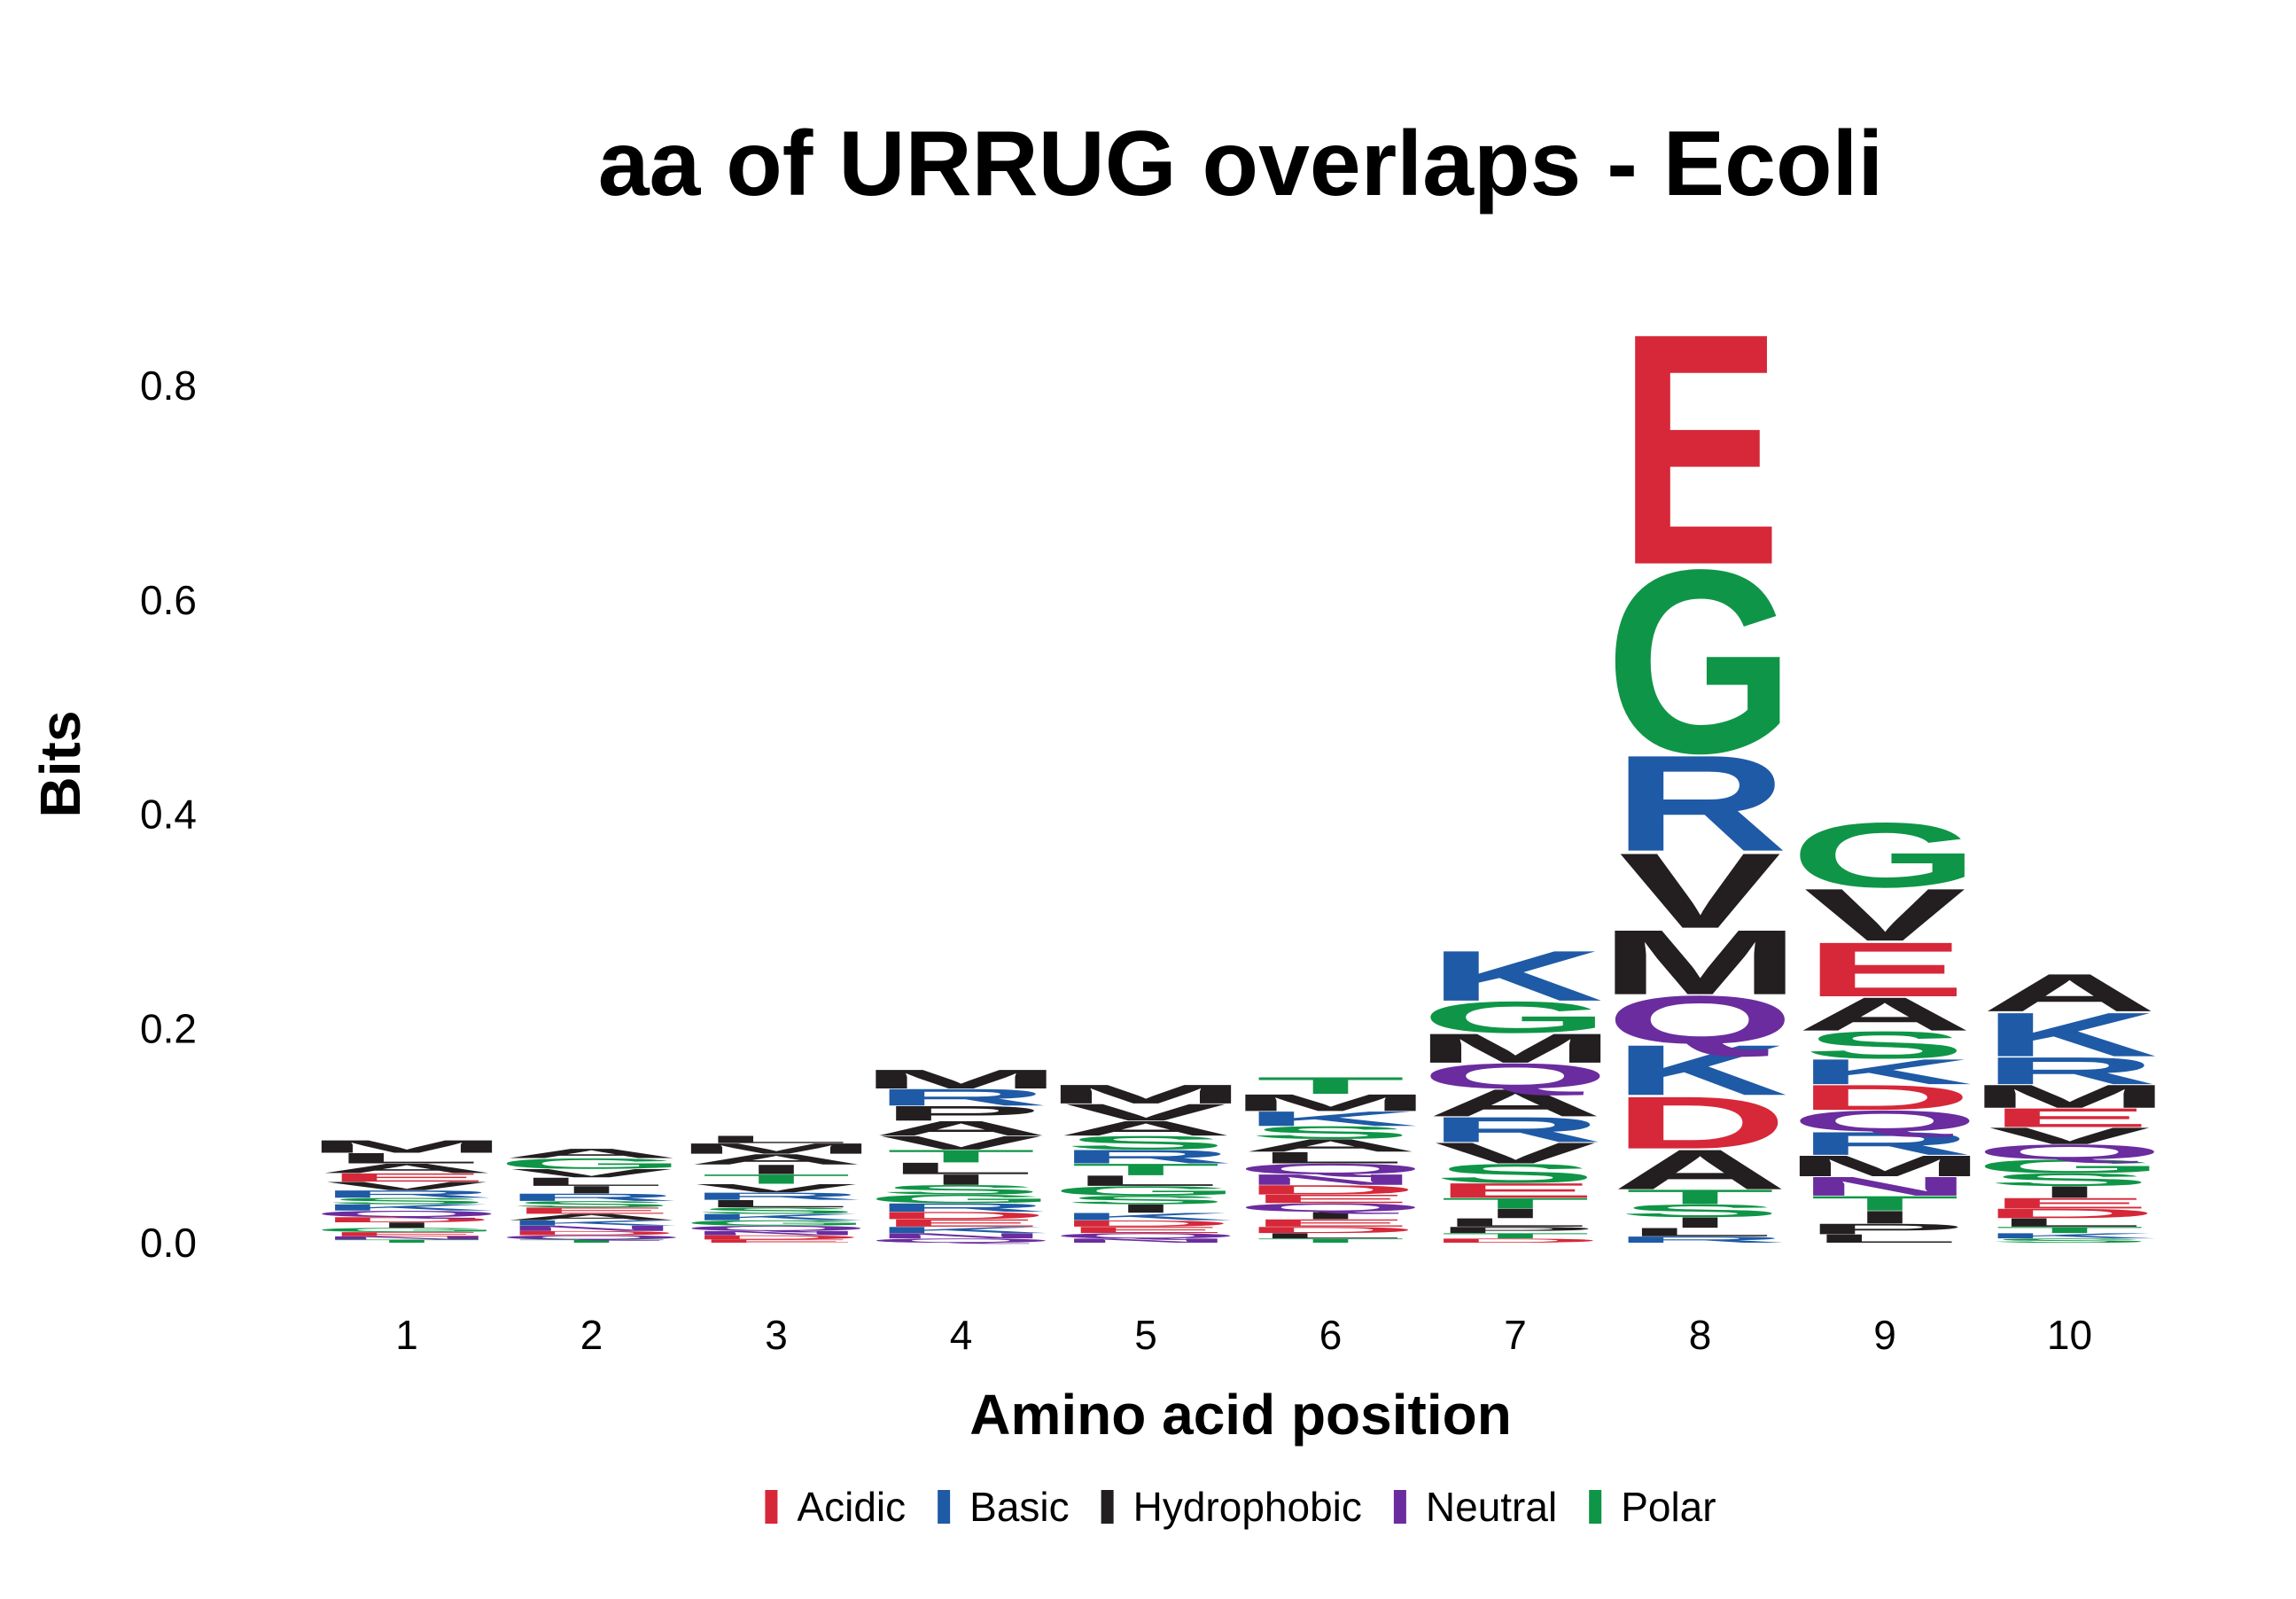  I want to click on y-tick-label: 0.6, so click(168, 600).